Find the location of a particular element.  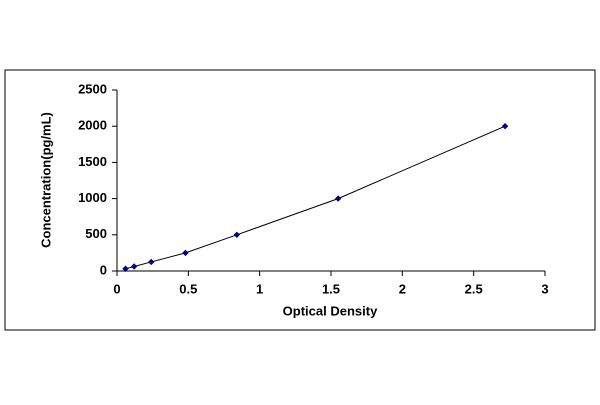

x-tick-label: 1 is located at coordinates (259, 288).